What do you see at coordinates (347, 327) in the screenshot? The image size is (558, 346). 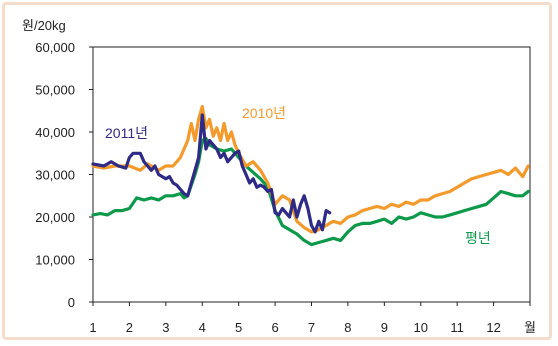 I see `x-tick-label: 8` at bounding box center [347, 327].